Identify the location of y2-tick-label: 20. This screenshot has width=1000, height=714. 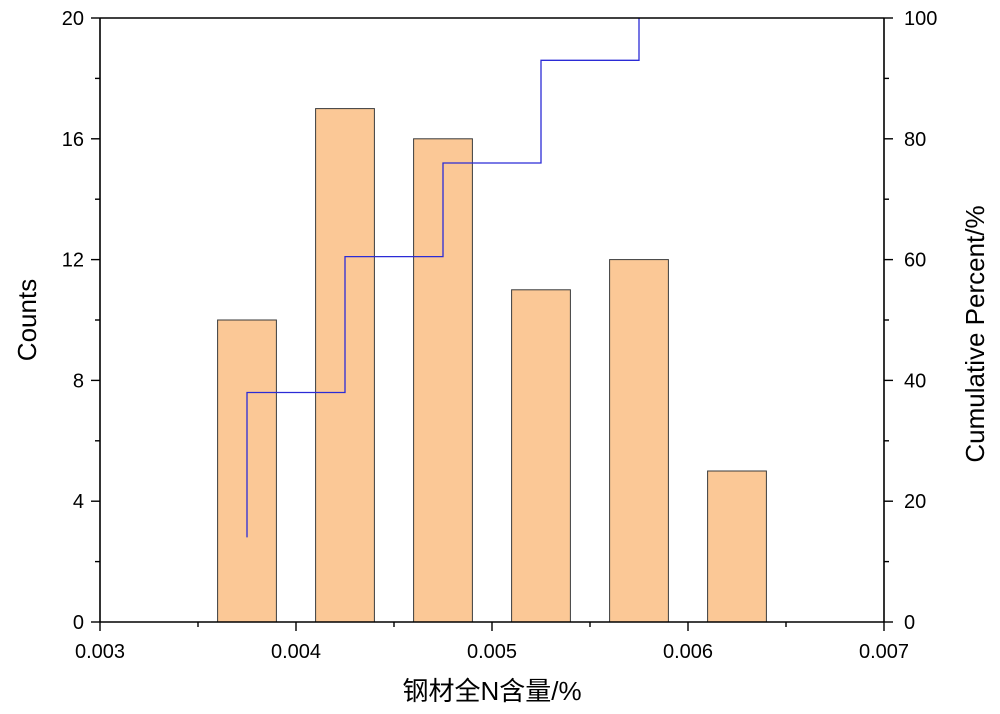
(915, 502).